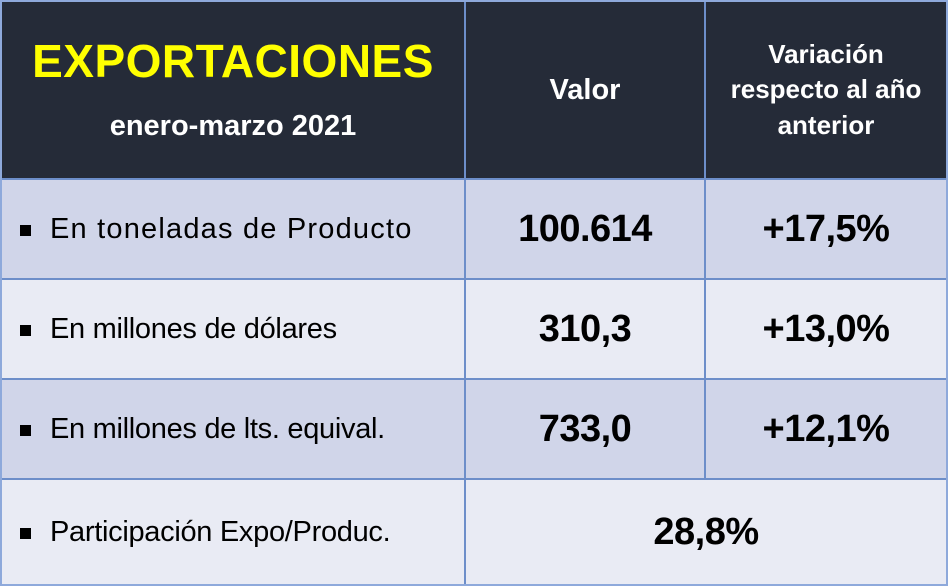  I want to click on row-label: En toneladas de Producto, so click(231, 228).